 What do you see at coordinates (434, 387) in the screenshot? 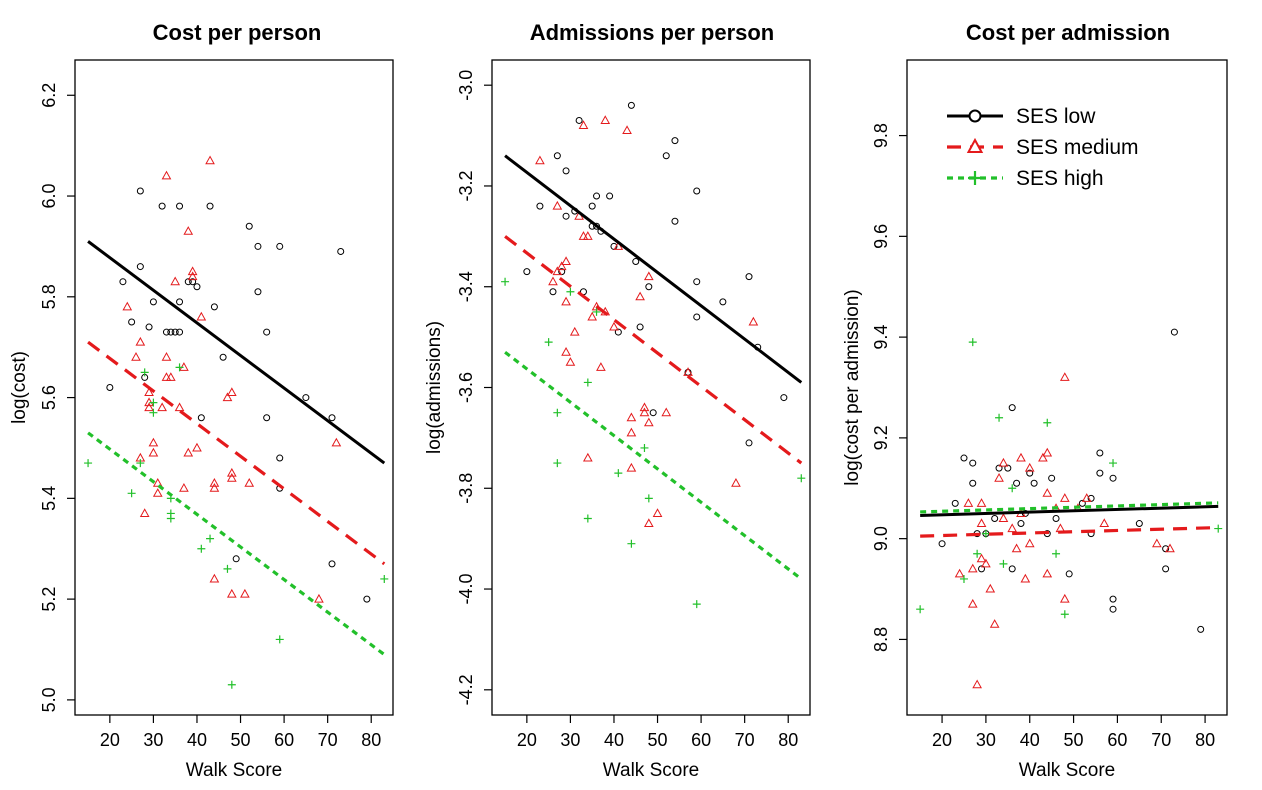
I see `y-axis-label: log(admissions)` at bounding box center [434, 387].